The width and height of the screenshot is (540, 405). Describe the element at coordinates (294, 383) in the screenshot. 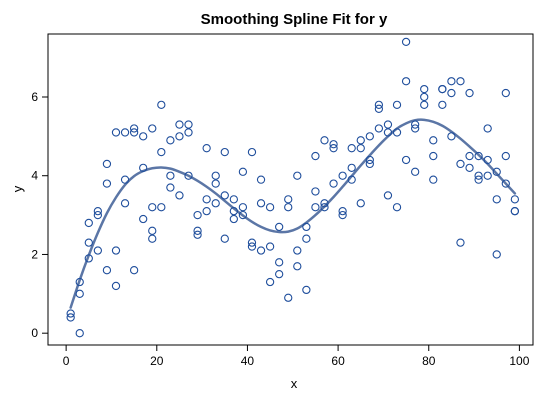

I see `x-axis-label: x` at that location.